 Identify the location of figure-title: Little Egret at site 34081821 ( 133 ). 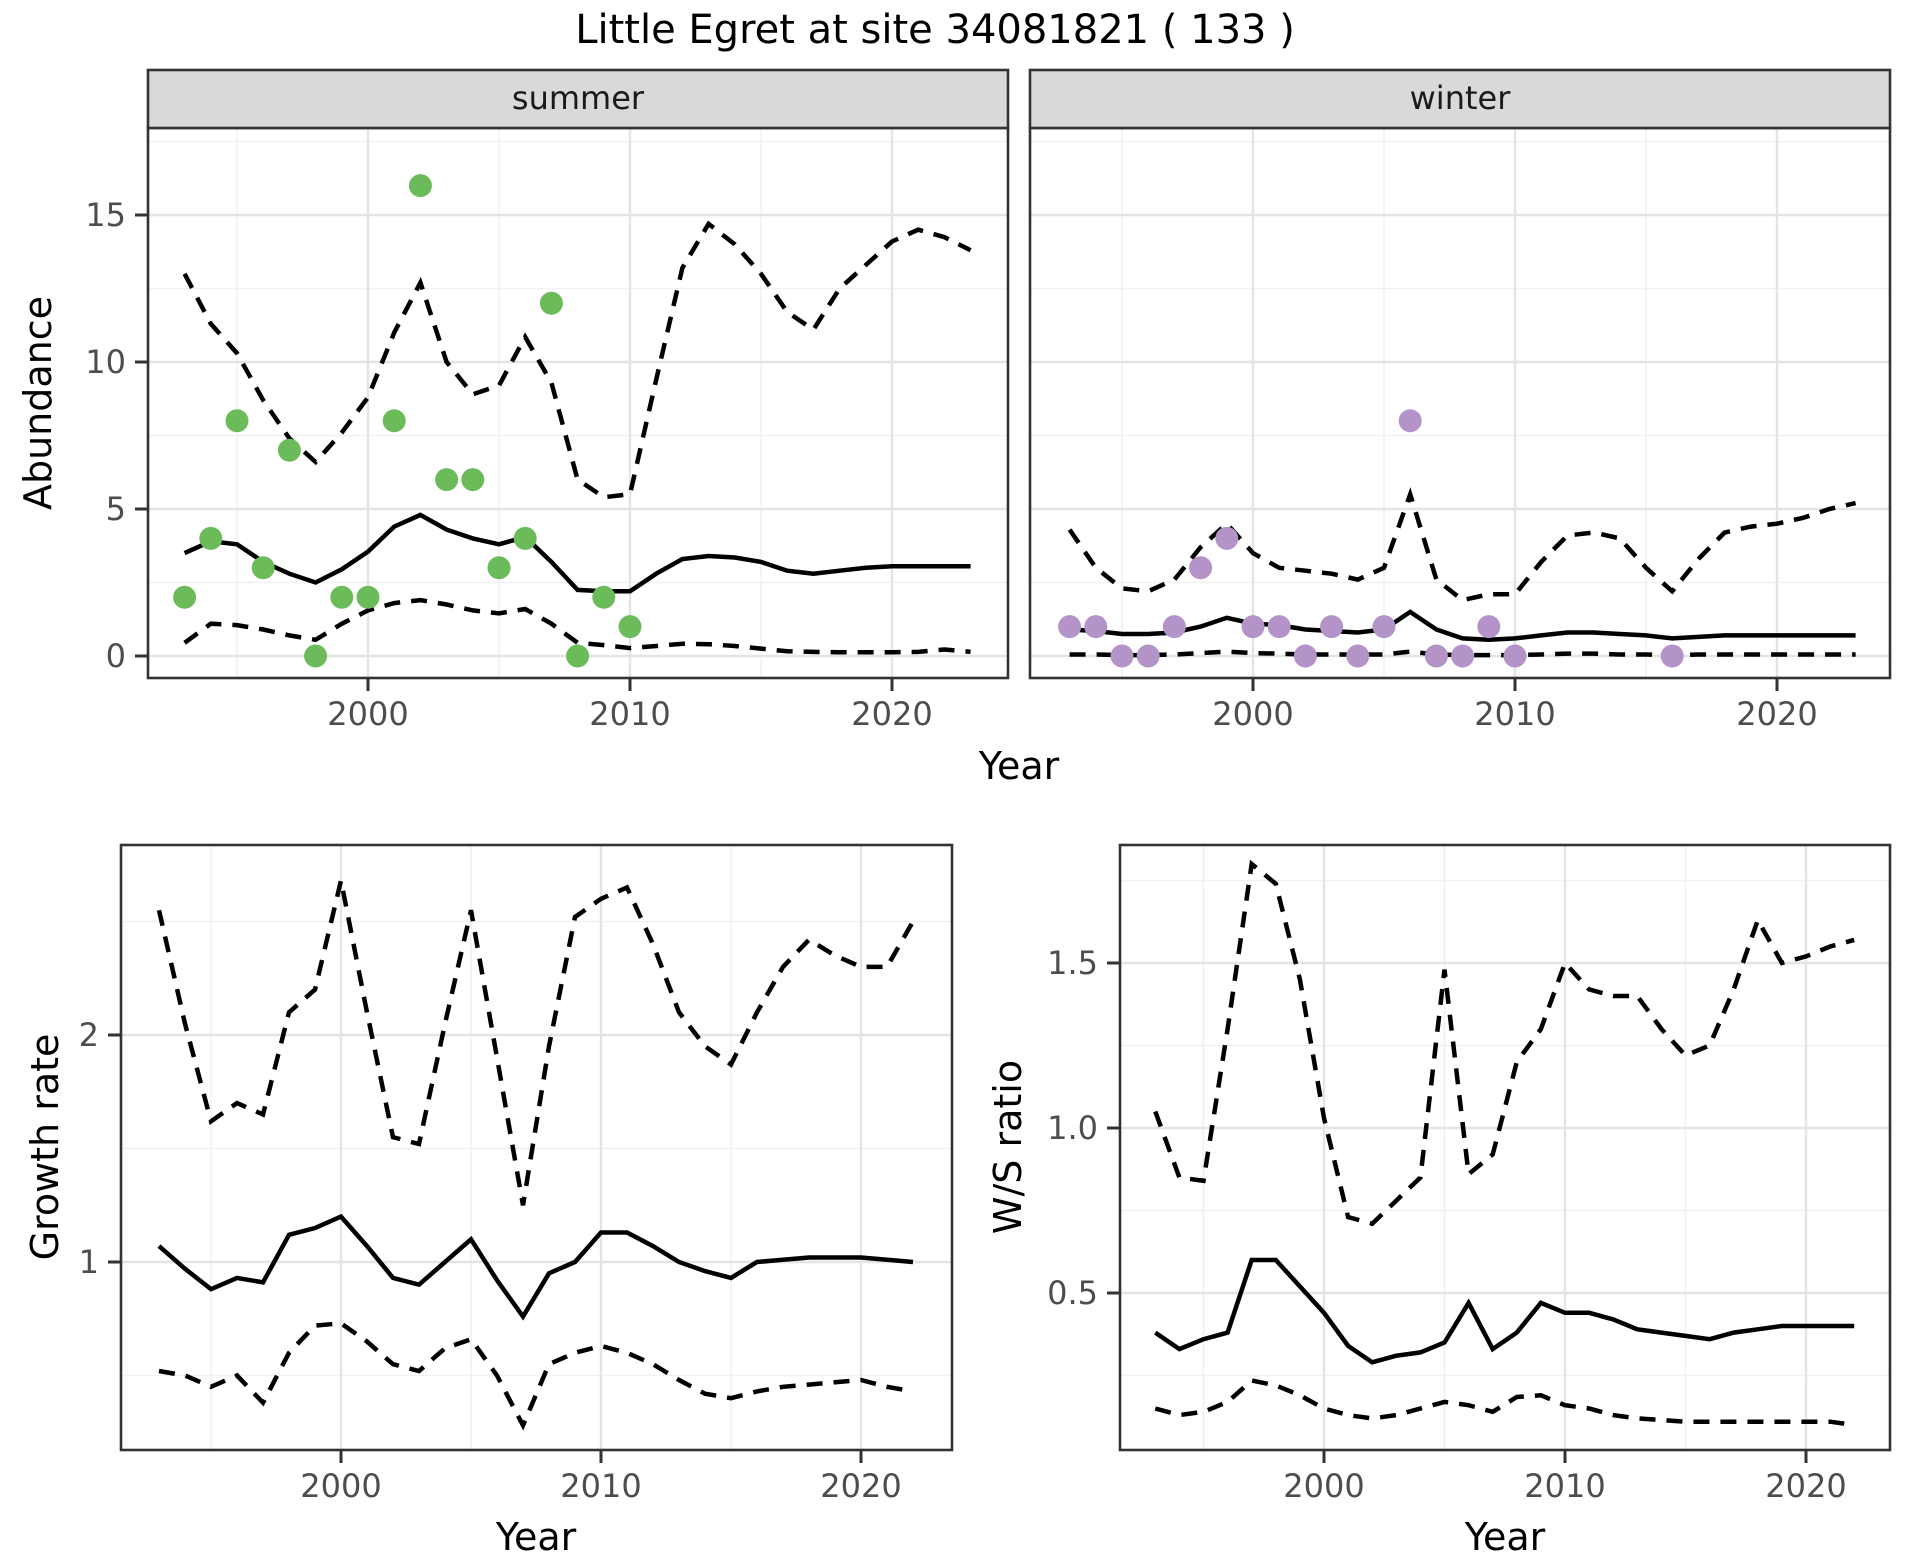
(935, 30).